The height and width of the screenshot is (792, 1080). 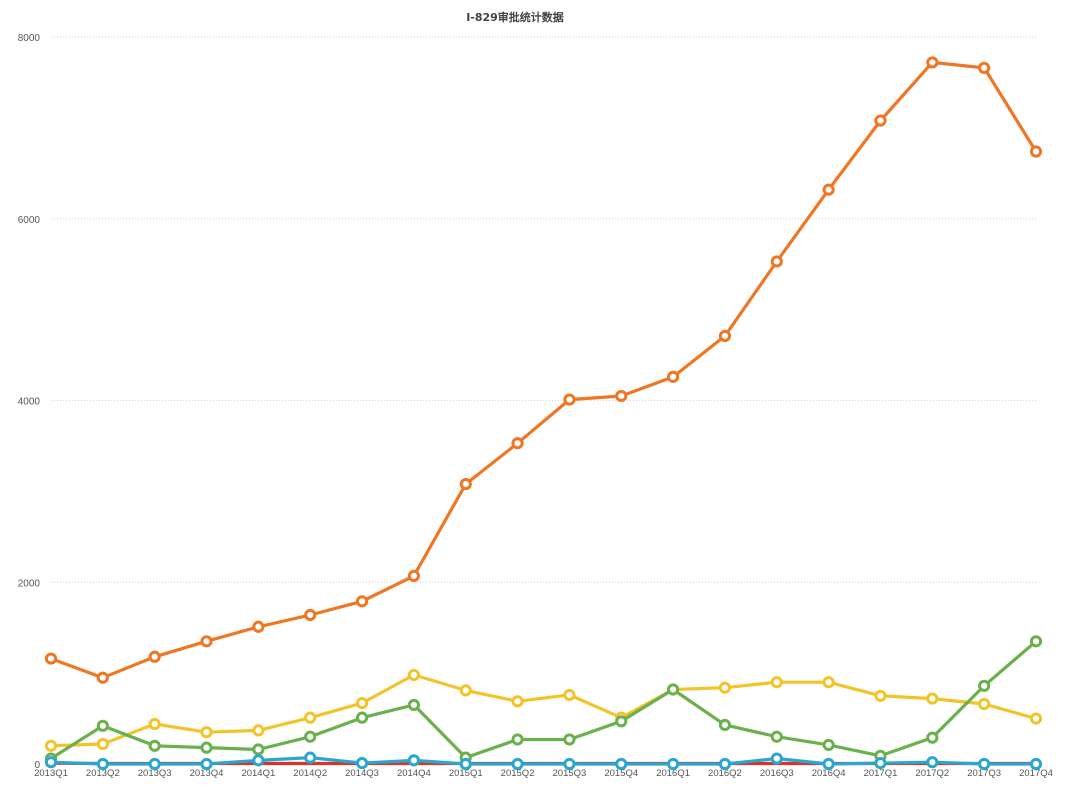 I want to click on x-tick-label: 2013Q3, so click(x=155, y=773).